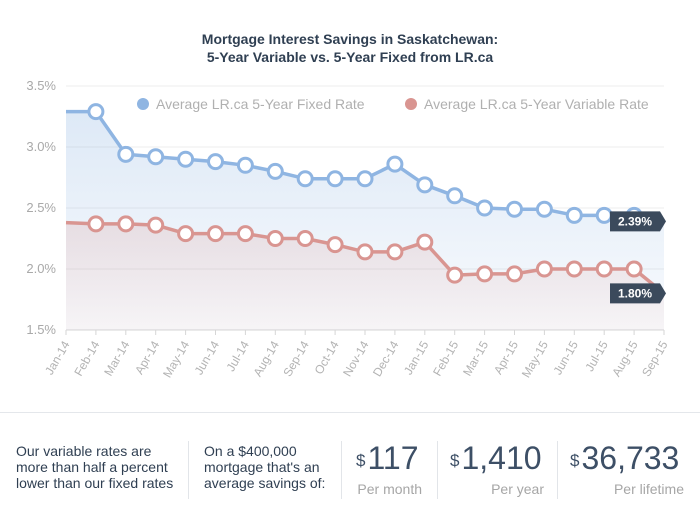 Image resolution: width=700 pixels, height=524 pixels. Describe the element at coordinates (41, 146) in the screenshot. I see `y-tick-label: 3.0%` at that location.